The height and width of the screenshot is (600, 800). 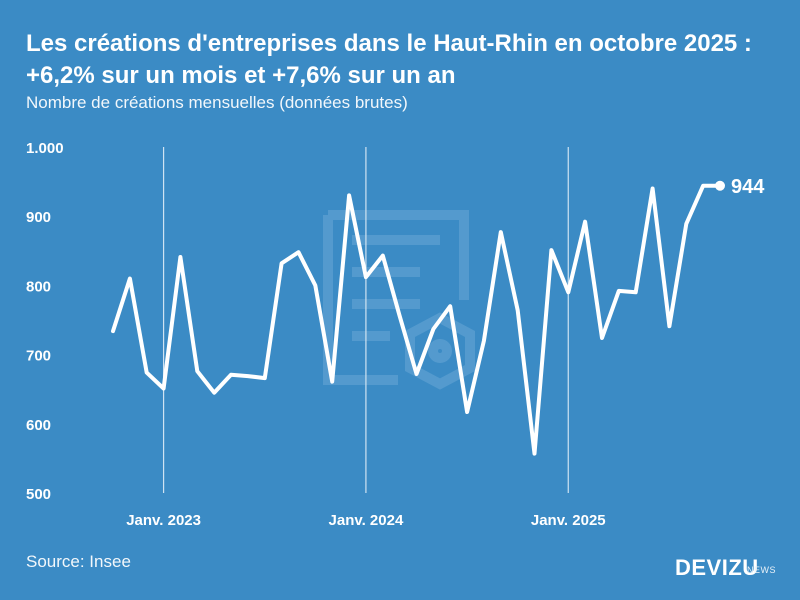 I want to click on y-tick-label: 700, so click(x=38, y=356).